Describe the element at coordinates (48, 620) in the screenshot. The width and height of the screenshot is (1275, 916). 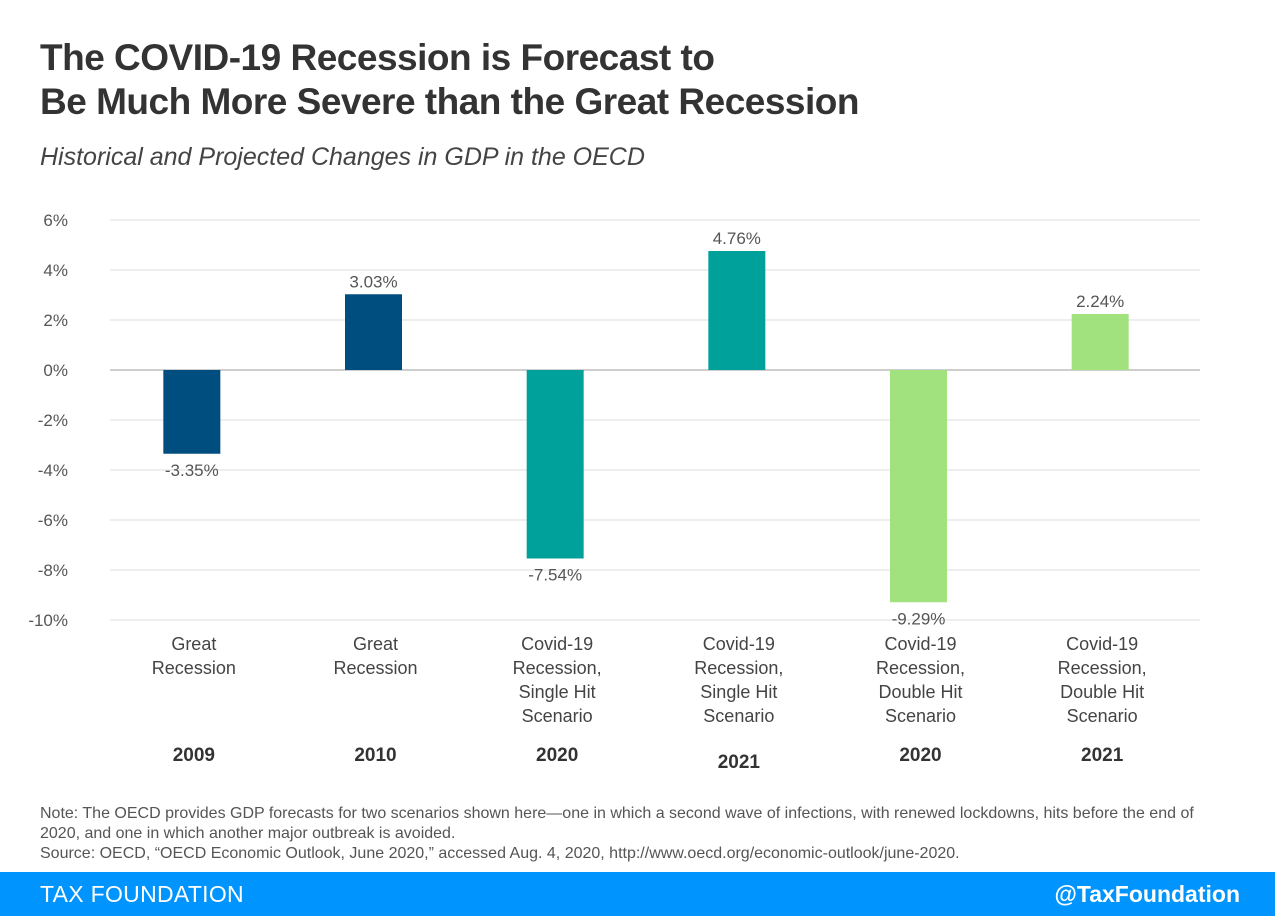
I see `y-tick-label: -10%` at that location.